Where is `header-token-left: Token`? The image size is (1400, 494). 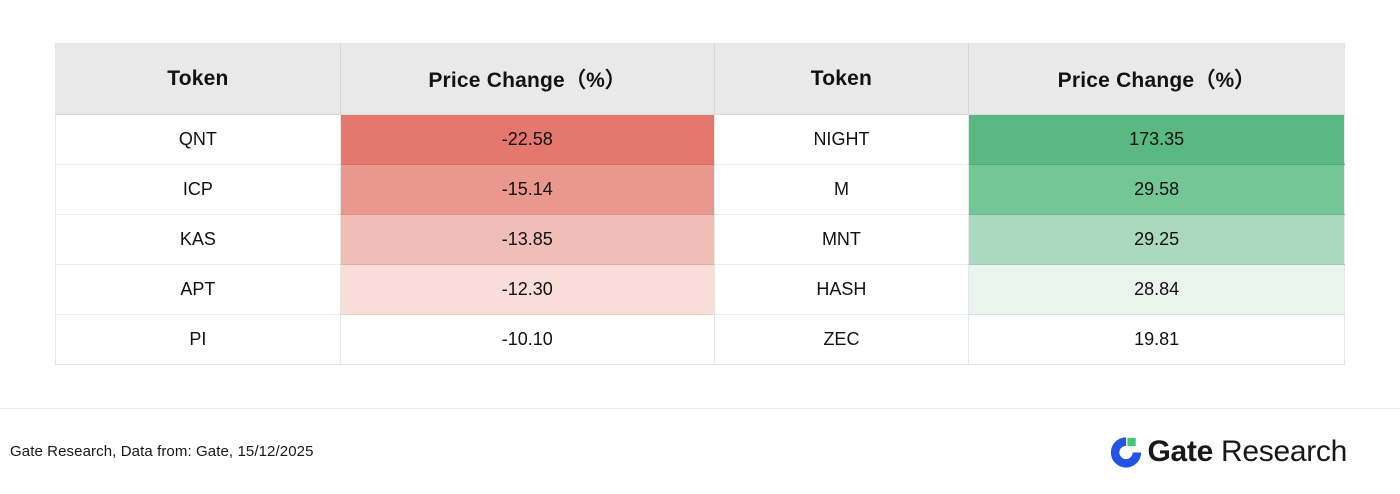 header-token-left: Token is located at coordinates (198, 79).